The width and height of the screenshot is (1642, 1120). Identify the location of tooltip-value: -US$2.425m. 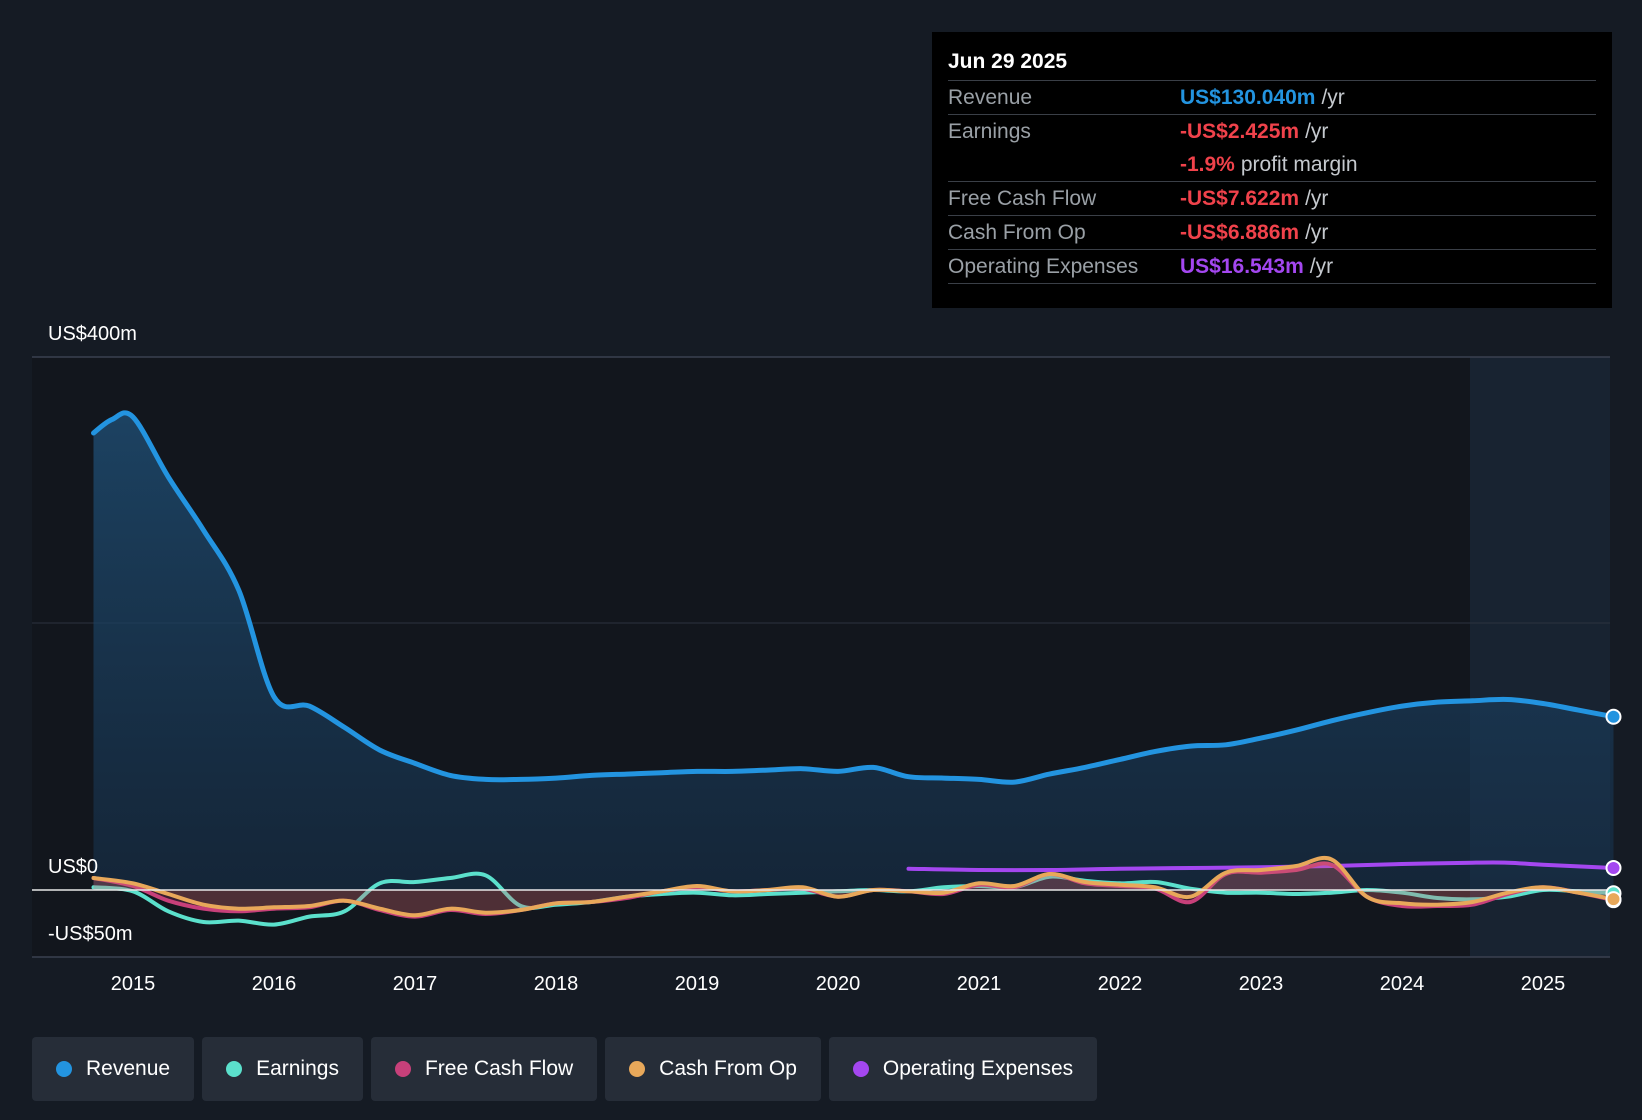
(1240, 131).